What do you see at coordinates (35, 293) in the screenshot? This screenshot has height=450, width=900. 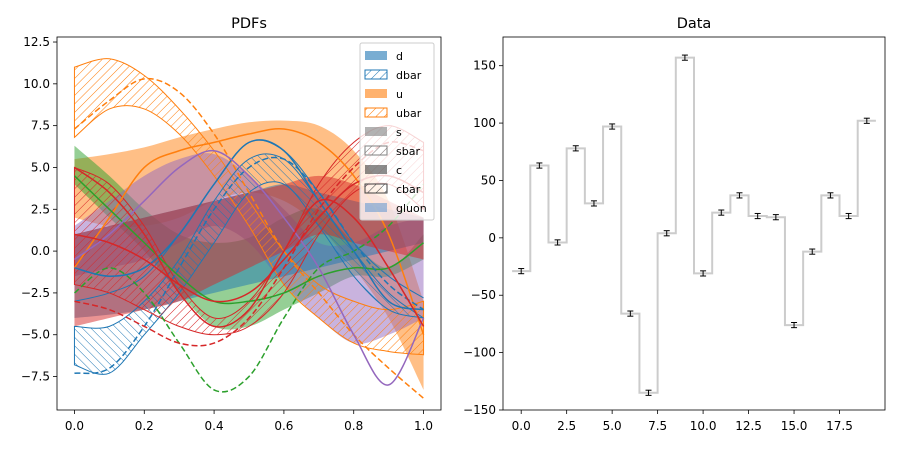 I see `pdfs-y-tick-label: −2.5` at bounding box center [35, 293].